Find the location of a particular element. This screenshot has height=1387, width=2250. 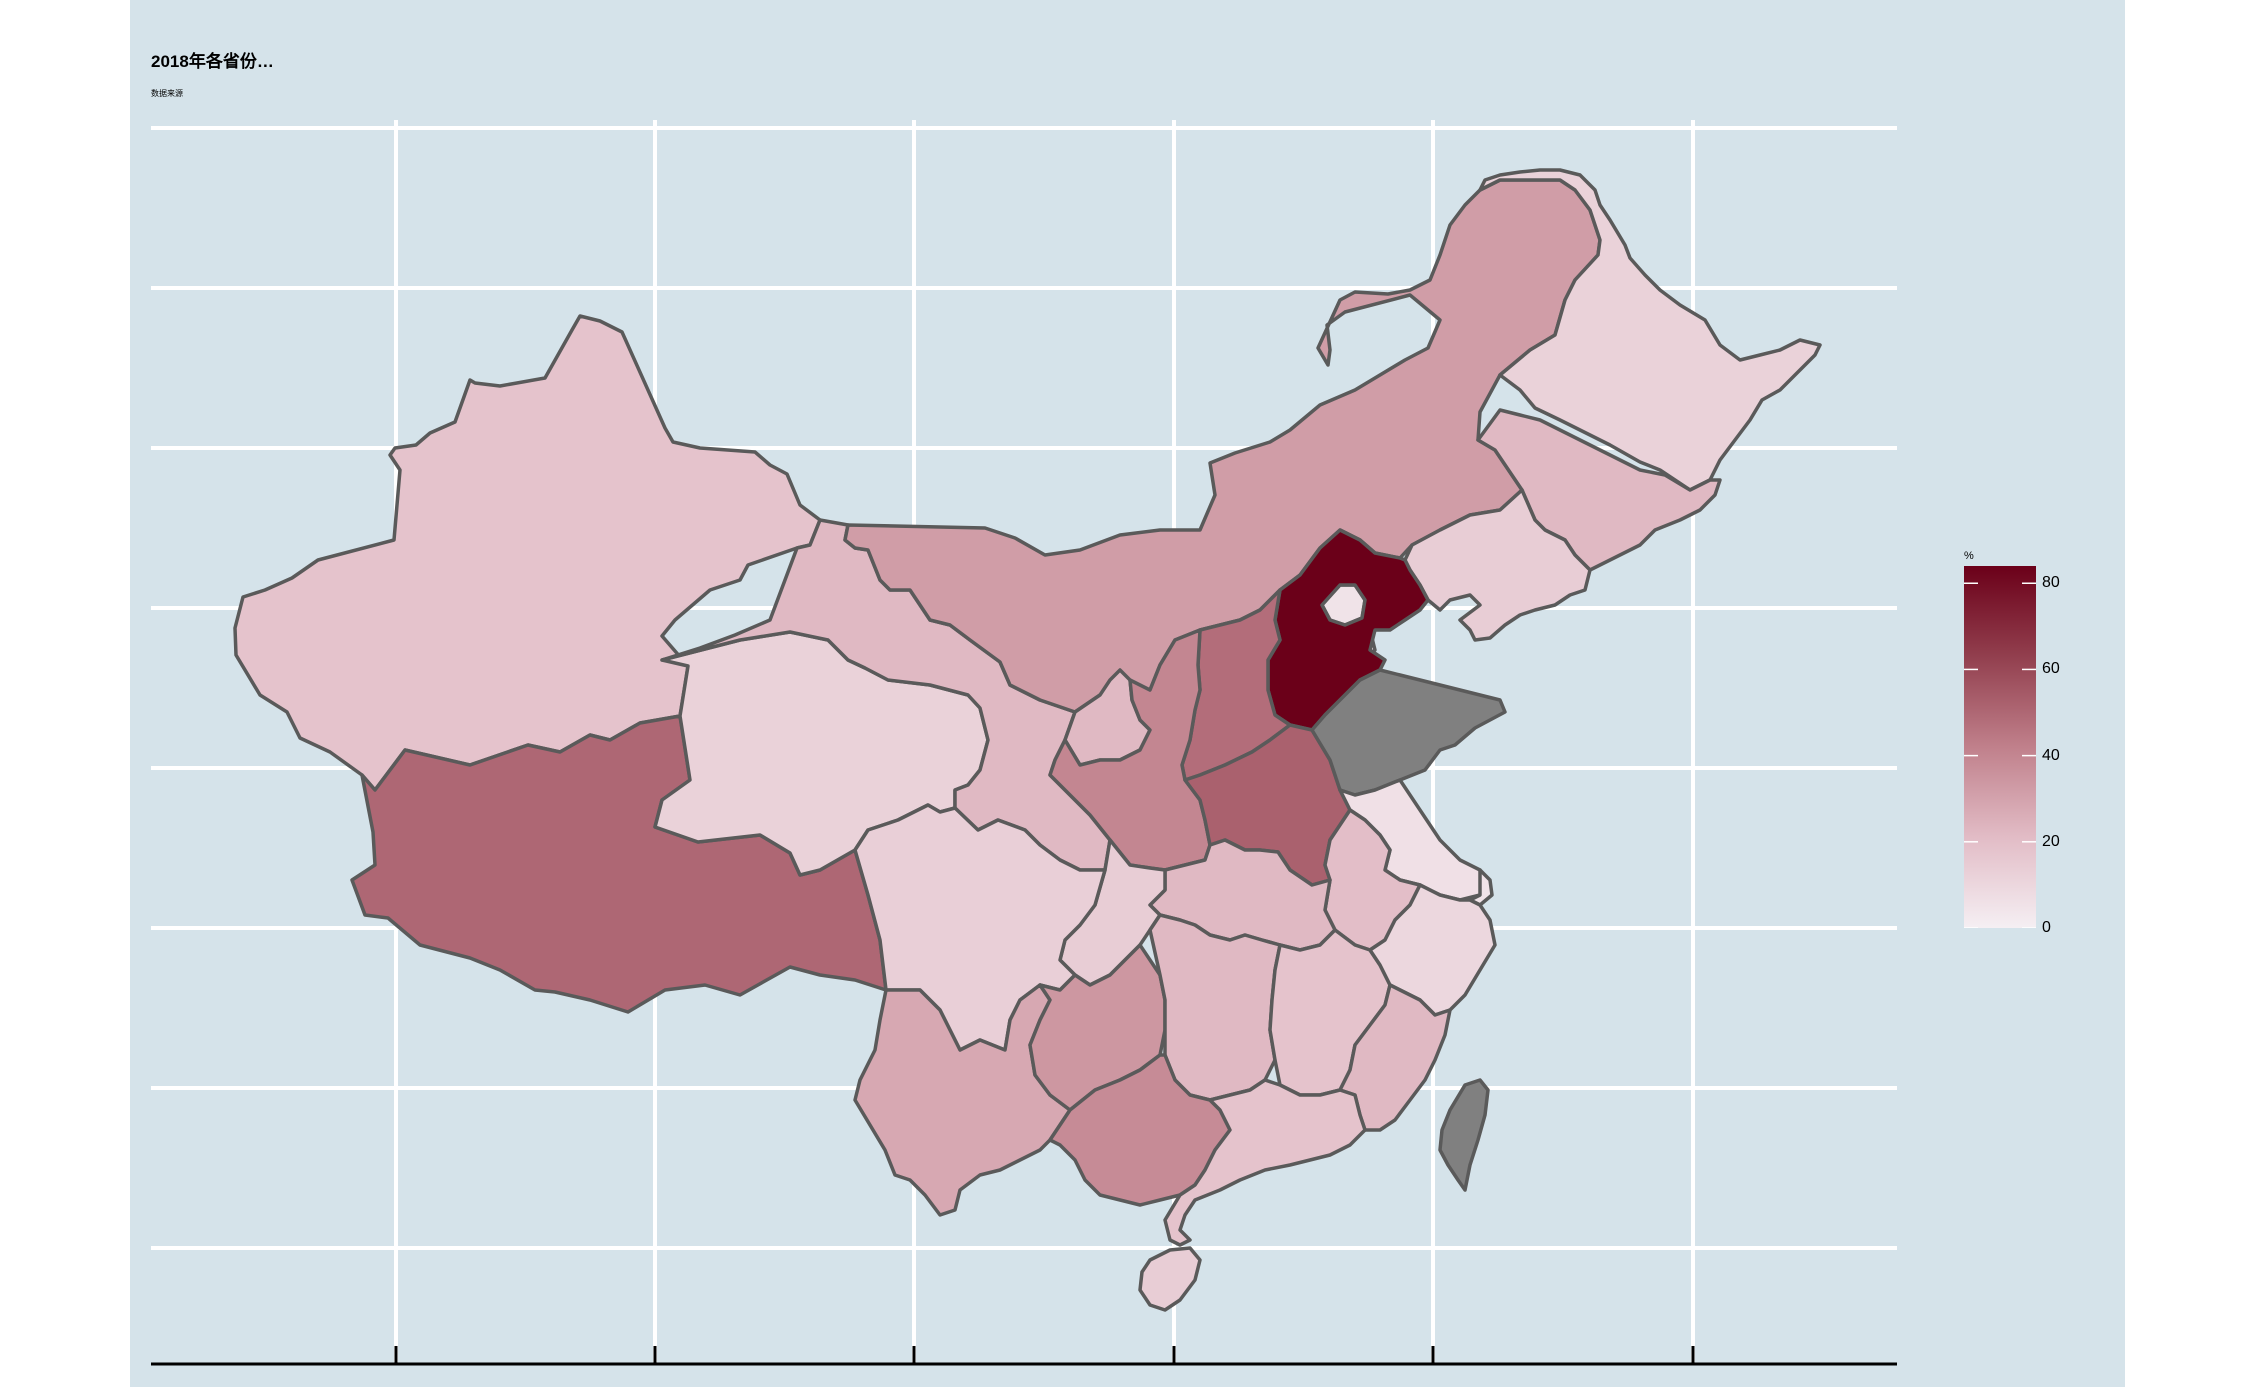

x-axis is located at coordinates (1024, 1356).